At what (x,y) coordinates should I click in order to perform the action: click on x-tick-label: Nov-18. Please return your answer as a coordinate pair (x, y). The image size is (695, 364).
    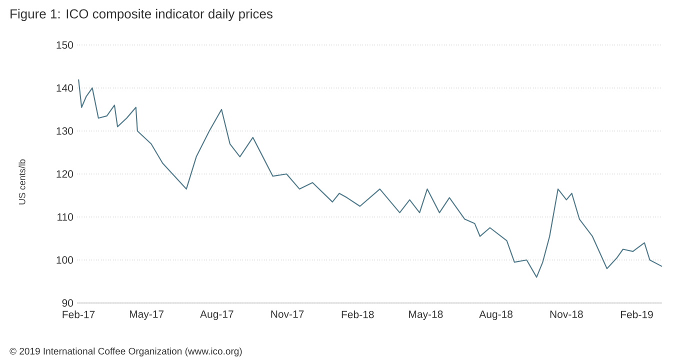
    Looking at the image, I should click on (566, 314).